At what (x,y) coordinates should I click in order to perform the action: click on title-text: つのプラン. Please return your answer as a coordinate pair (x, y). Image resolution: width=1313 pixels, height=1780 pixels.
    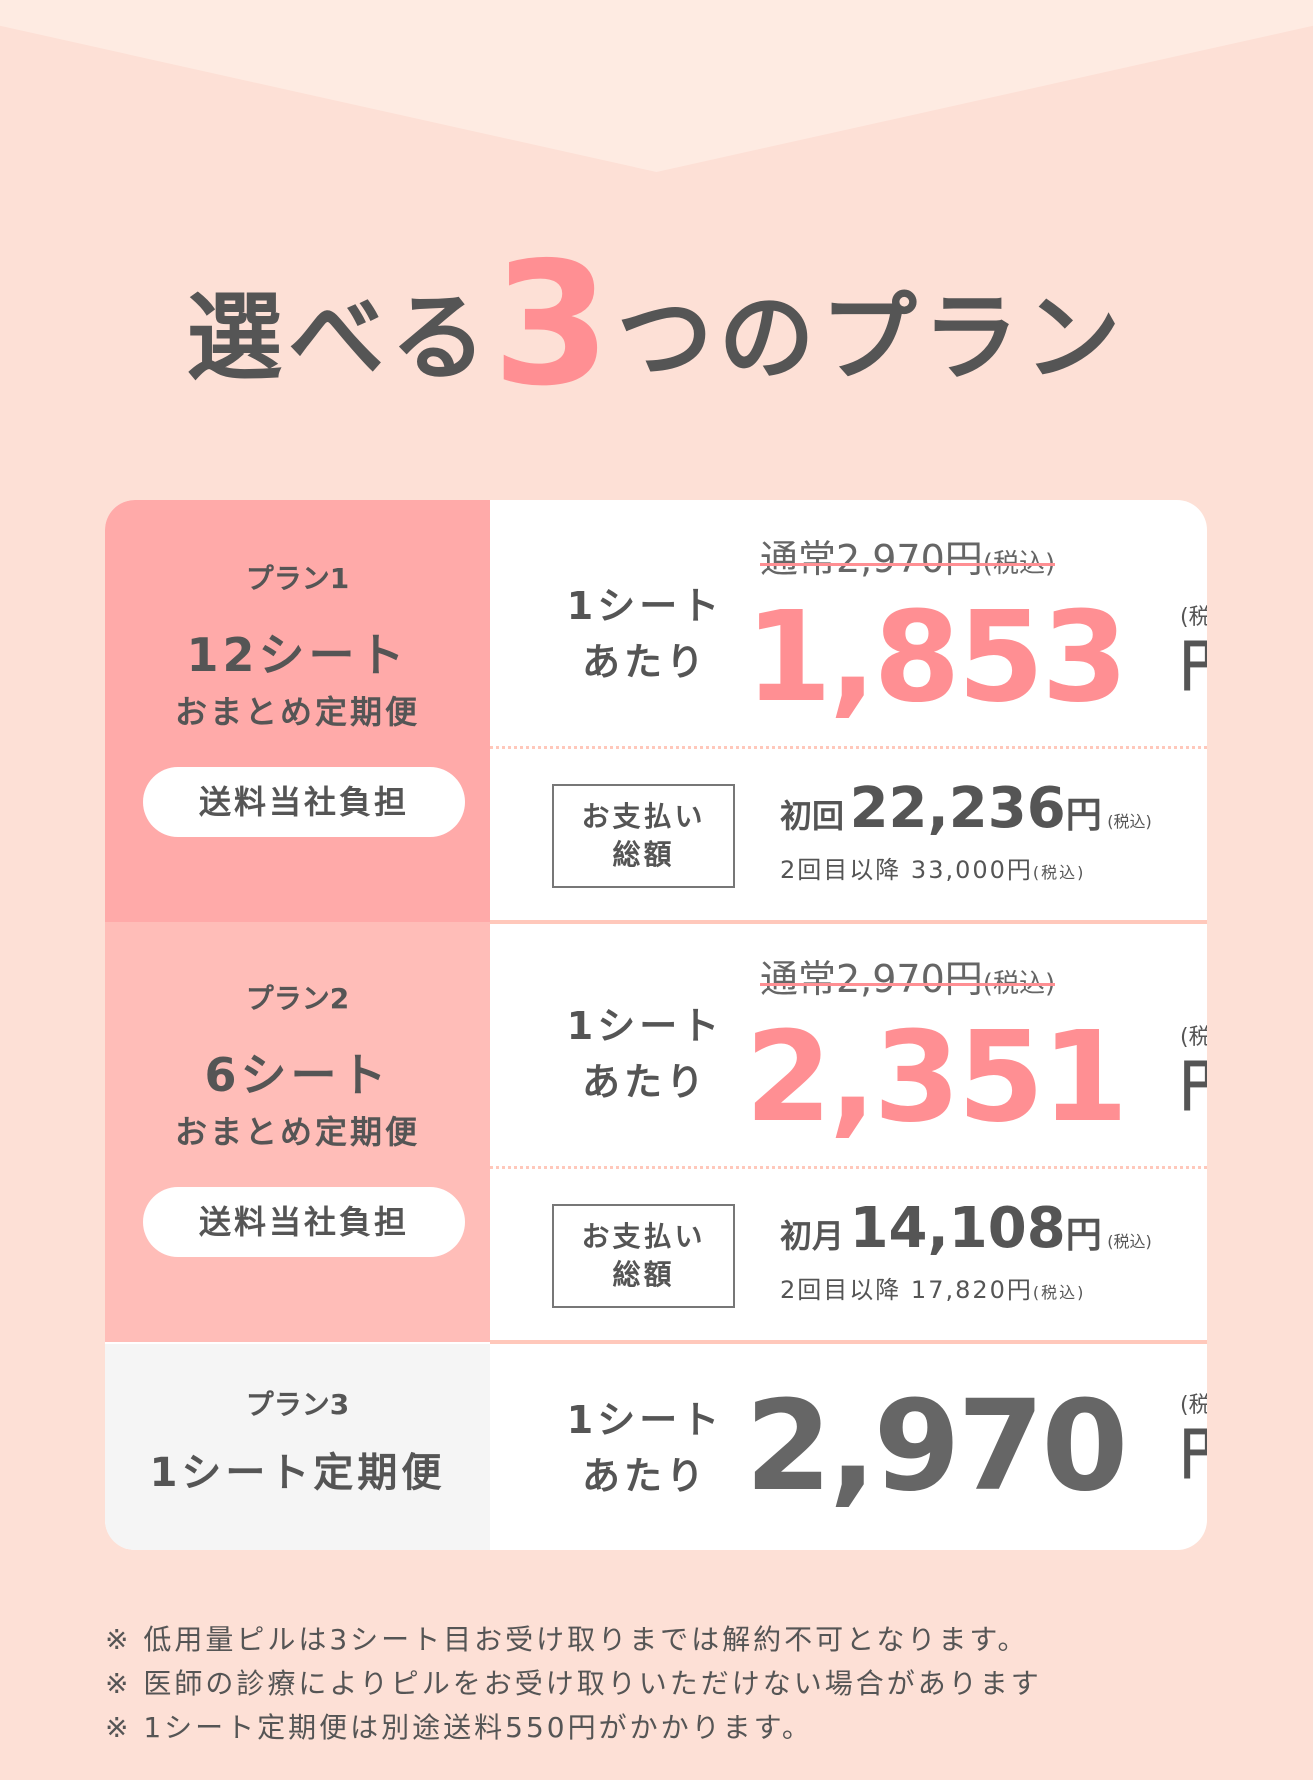
    Looking at the image, I should click on (871, 338).